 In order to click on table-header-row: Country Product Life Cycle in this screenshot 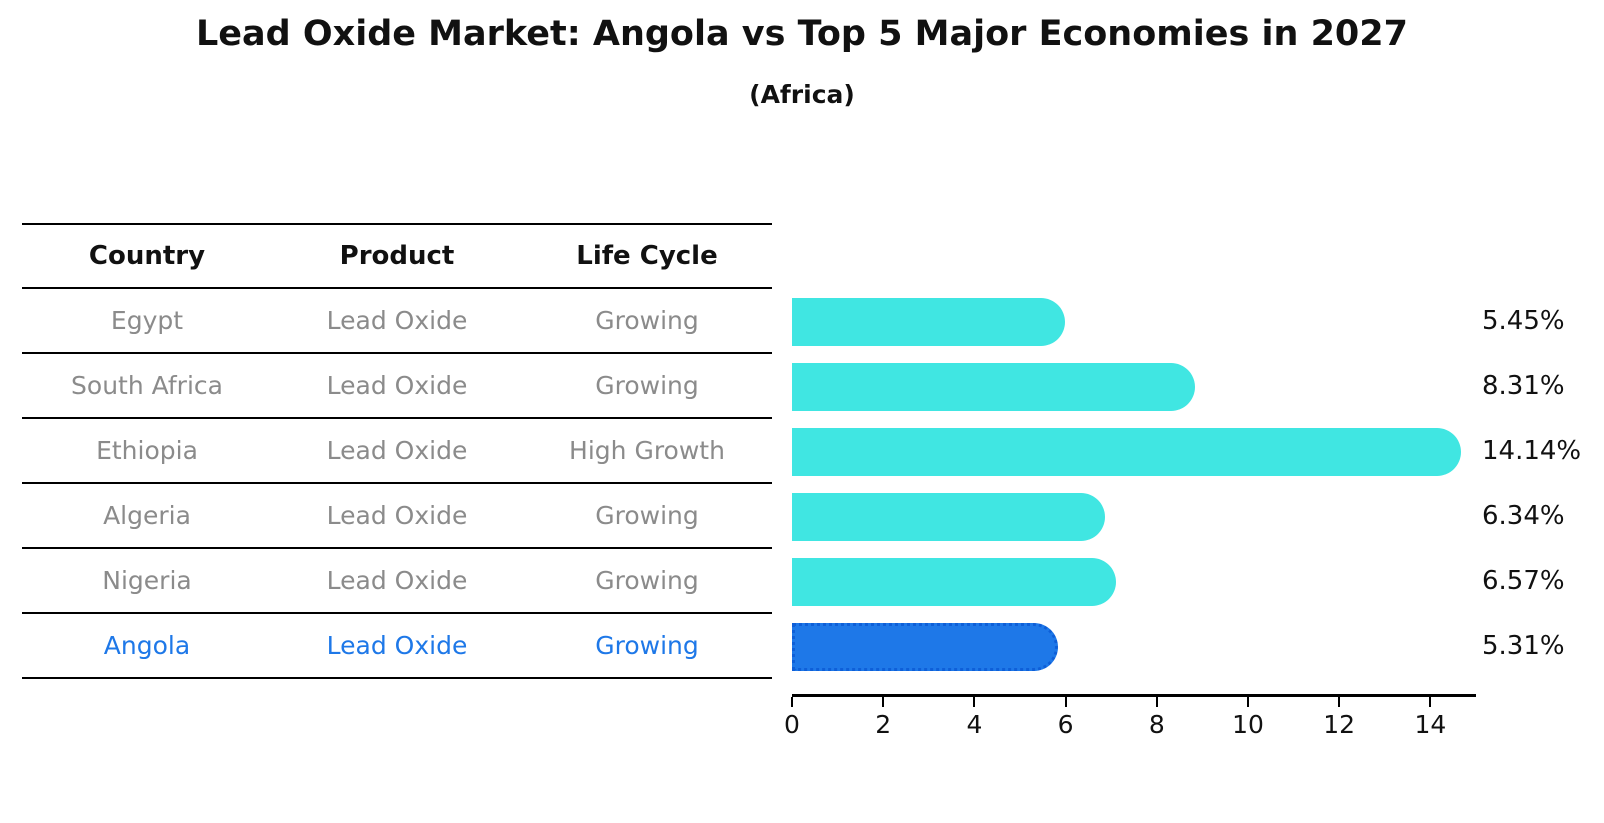, I will do `click(397, 256)`.